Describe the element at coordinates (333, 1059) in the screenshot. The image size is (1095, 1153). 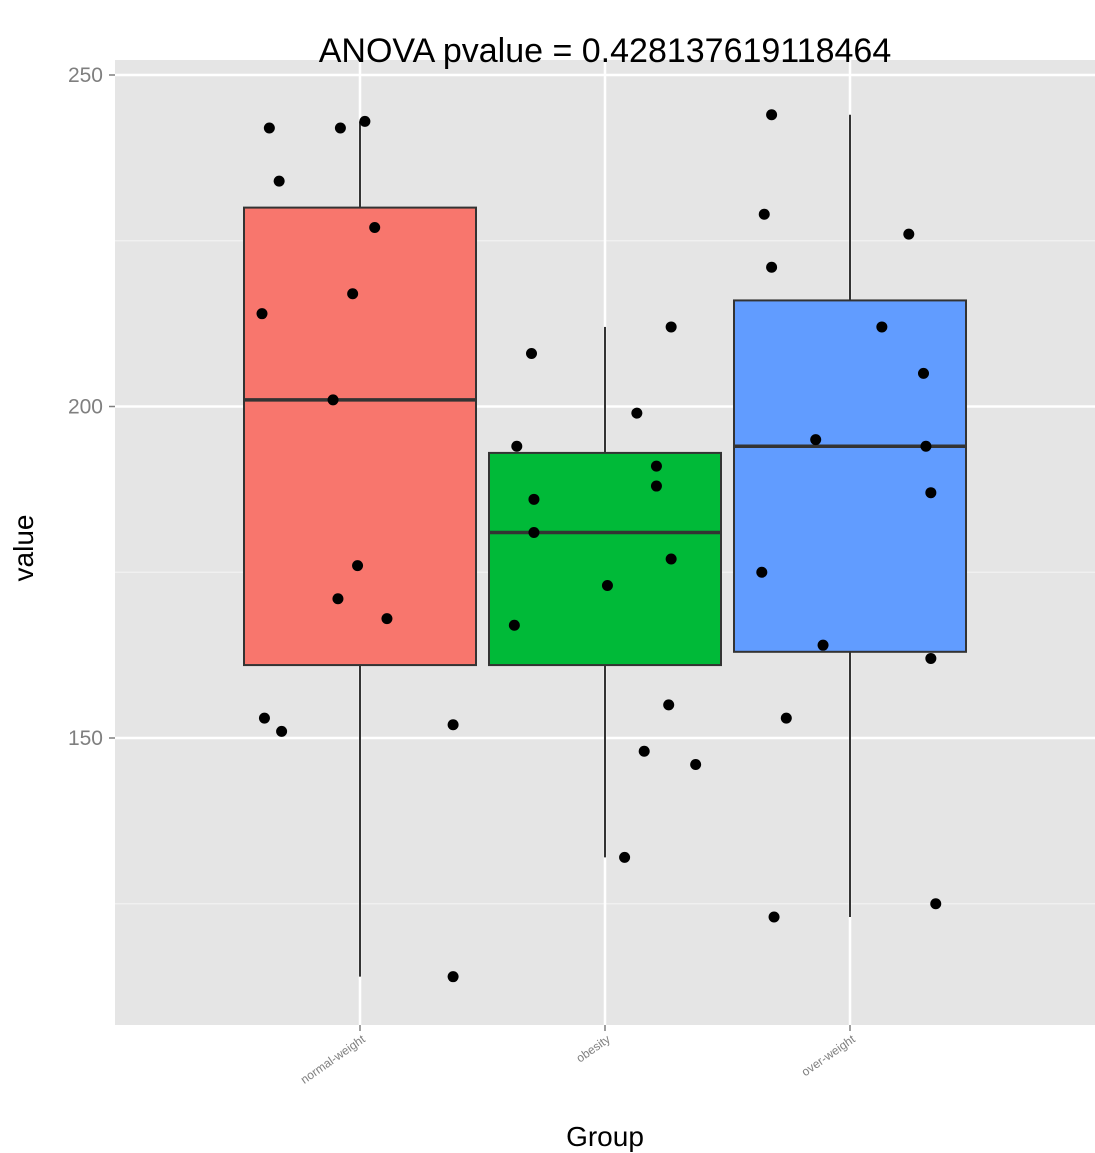
I see `x-tick-label: normal-weight` at that location.